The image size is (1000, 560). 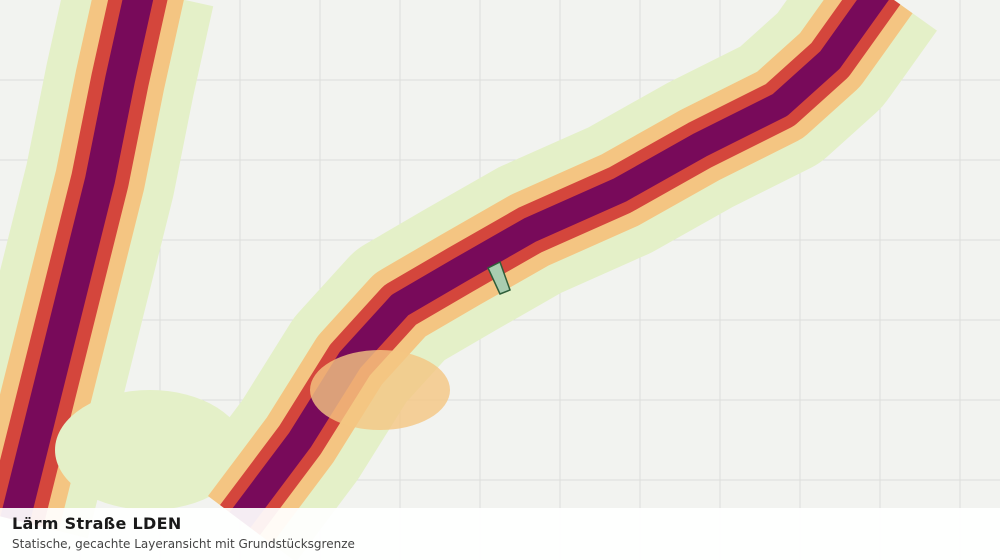 What do you see at coordinates (499, 277) in the screenshot?
I see `parcel-boundary` at bounding box center [499, 277].